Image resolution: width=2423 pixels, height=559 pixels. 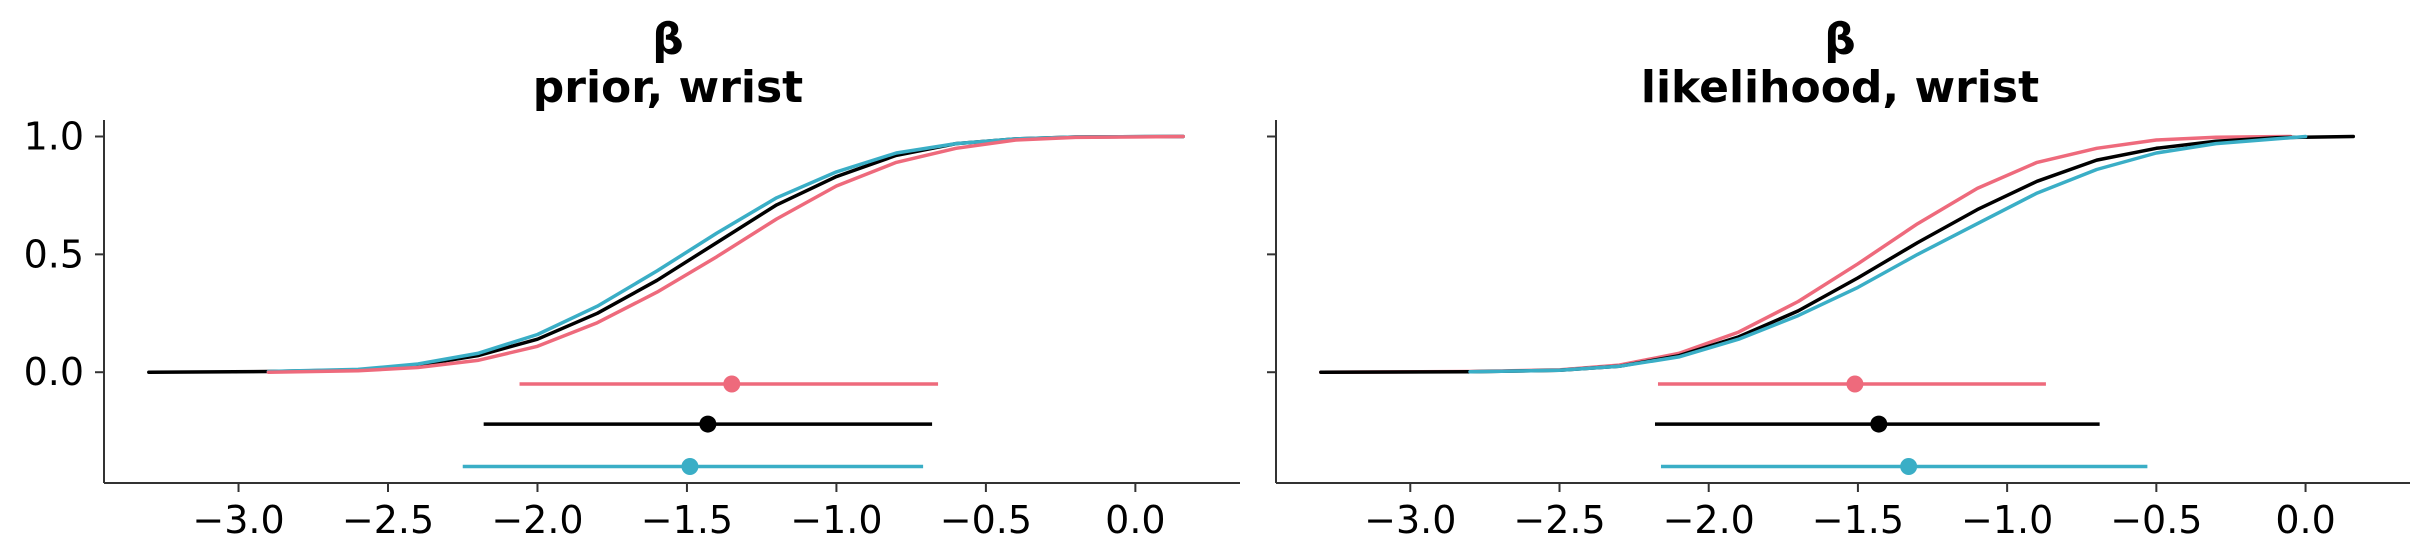 What do you see at coordinates (54, 372) in the screenshot?
I see `y-tick-label: 0.0` at bounding box center [54, 372].